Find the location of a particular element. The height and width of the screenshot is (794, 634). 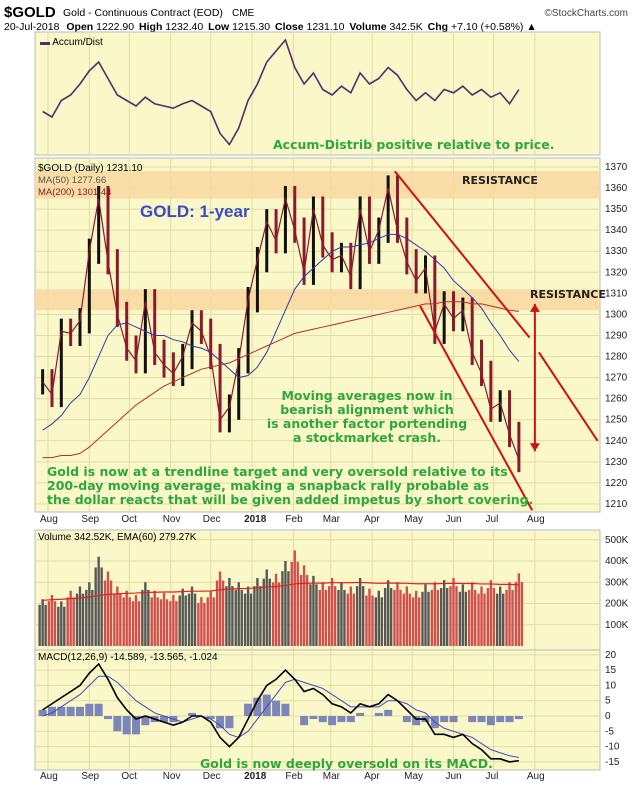

ma200-line is located at coordinates (280, 380).